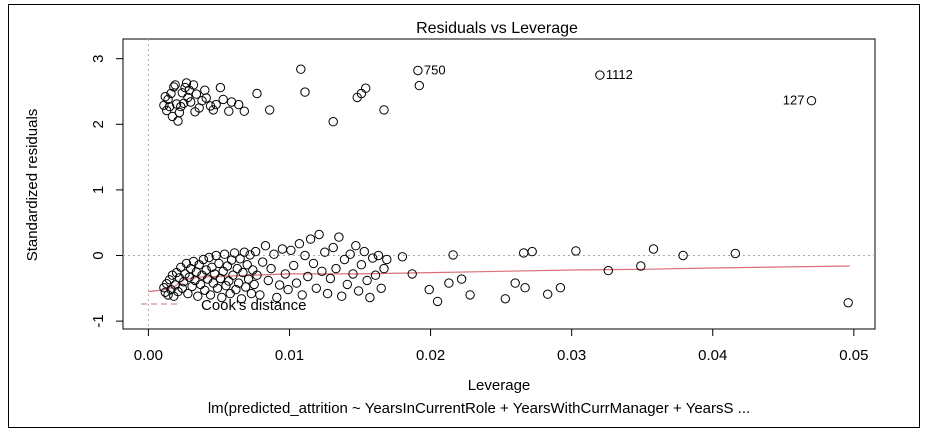 The height and width of the screenshot is (437, 932). I want to click on y-axis-label: Standardized residuals, so click(32, 185).